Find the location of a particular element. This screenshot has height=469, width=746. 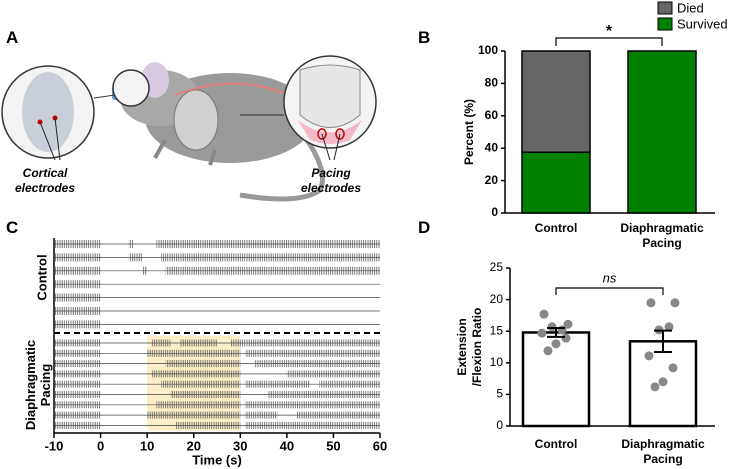

y-tick-label: 10 is located at coordinates (497, 362).